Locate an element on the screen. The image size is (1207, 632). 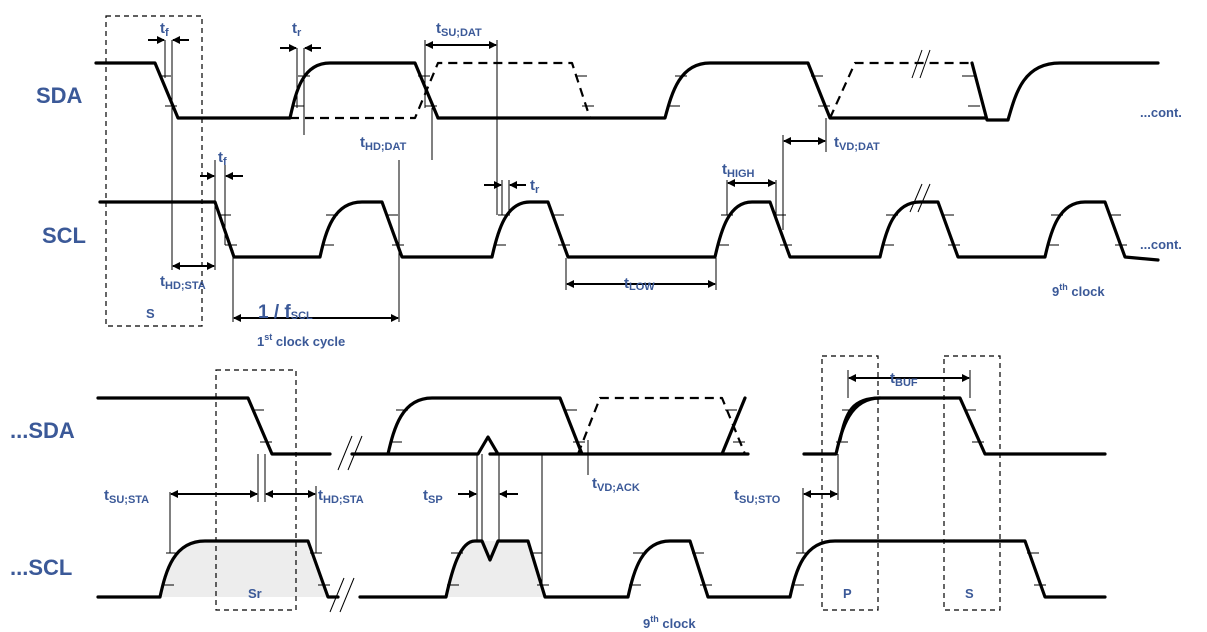
svg-text: tBUF is located at coordinates (904, 379).